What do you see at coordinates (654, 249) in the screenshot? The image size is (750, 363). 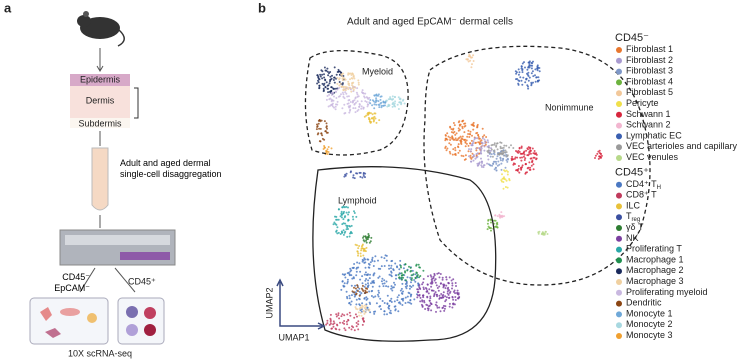 I see `legend-label: Proliferating T` at bounding box center [654, 249].